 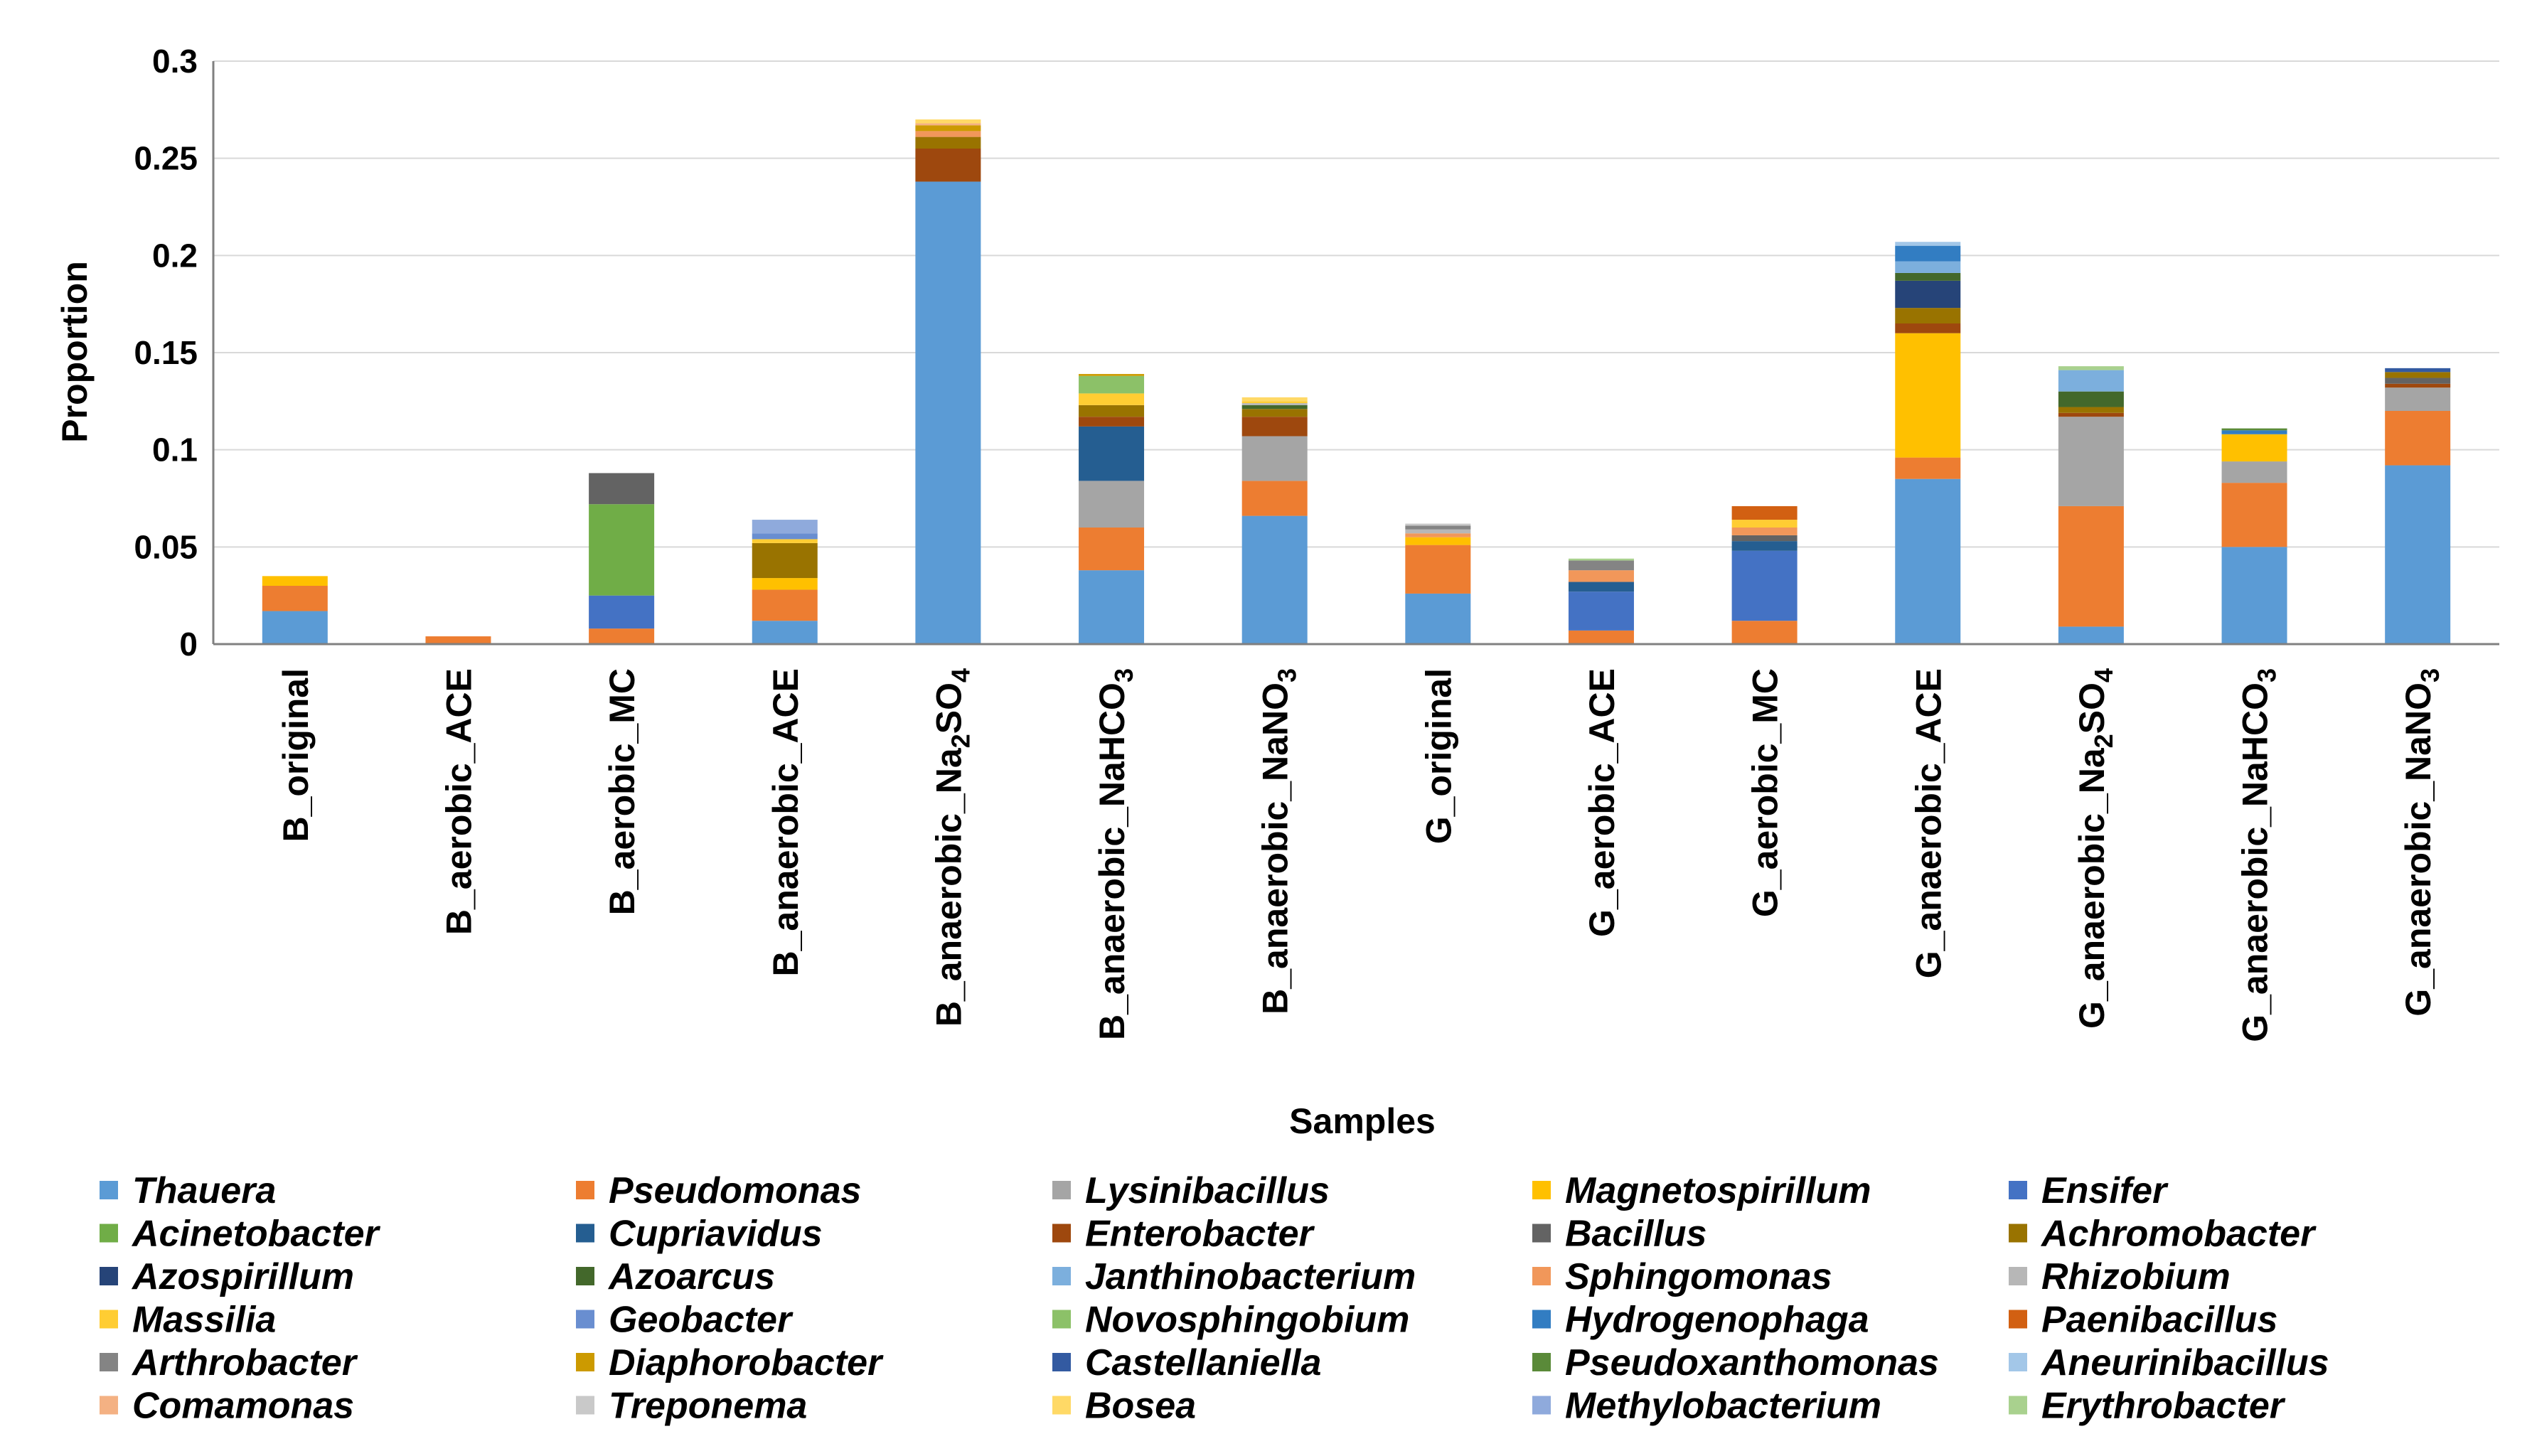 I want to click on legend-label: Comamonas, so click(x=243, y=1407).